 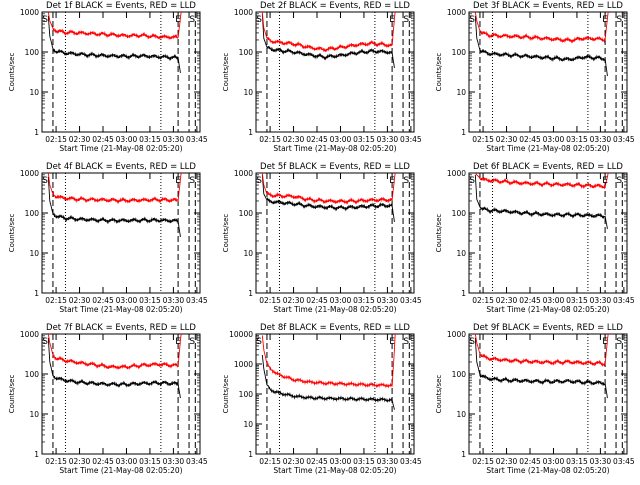 What do you see at coordinates (548, 6) in the screenshot?
I see `chart-title: Det 3f BLACK = Events, RED = LLD` at bounding box center [548, 6].